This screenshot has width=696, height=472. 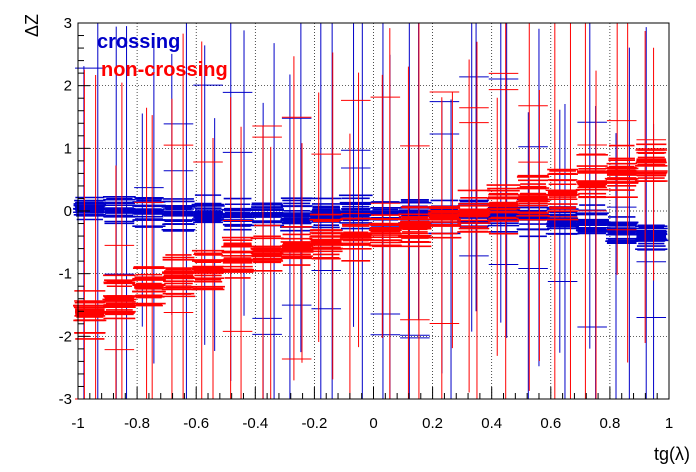 I want to click on legend: crossing non-crossing, so click(x=162, y=56).